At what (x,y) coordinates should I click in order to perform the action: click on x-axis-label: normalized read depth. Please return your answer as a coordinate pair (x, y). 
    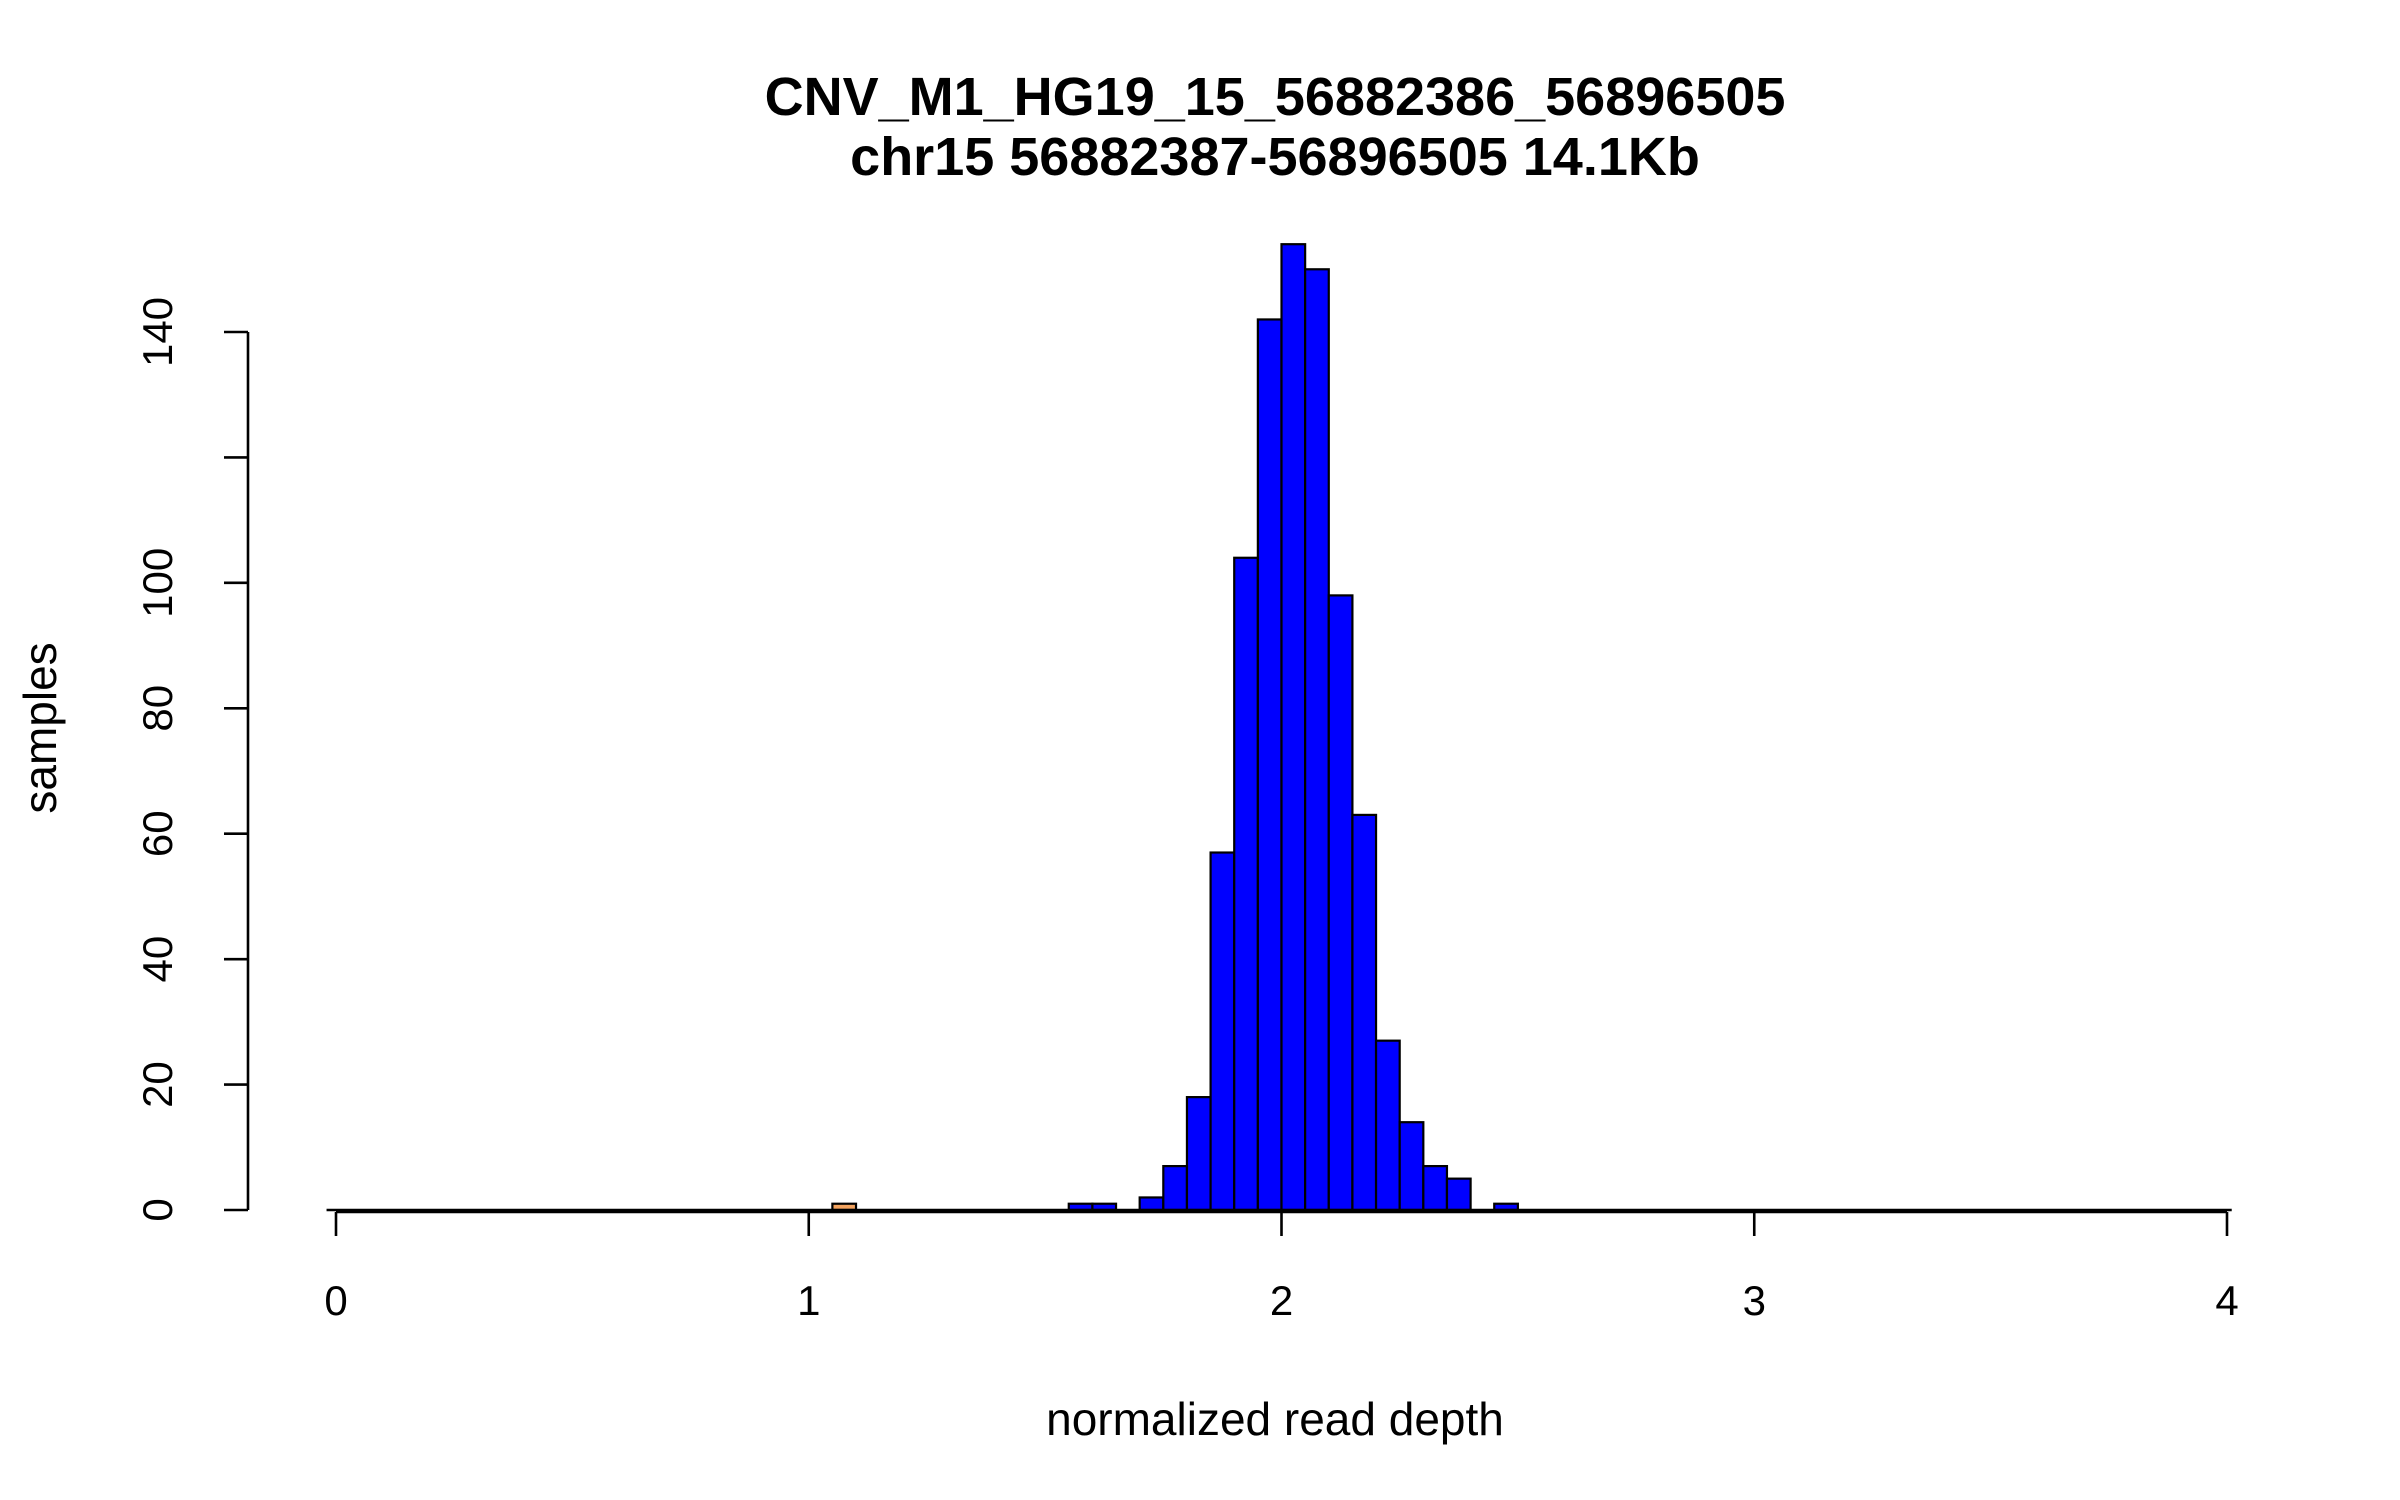
    Looking at the image, I should click on (1275, 1419).